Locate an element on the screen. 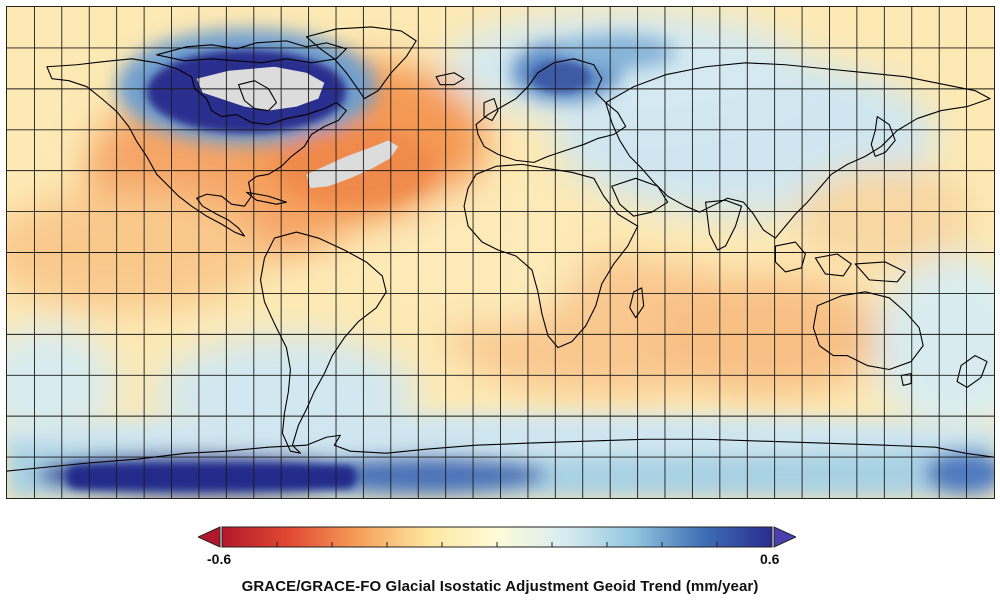  colorbar-max-arrow is located at coordinates (784, 537).